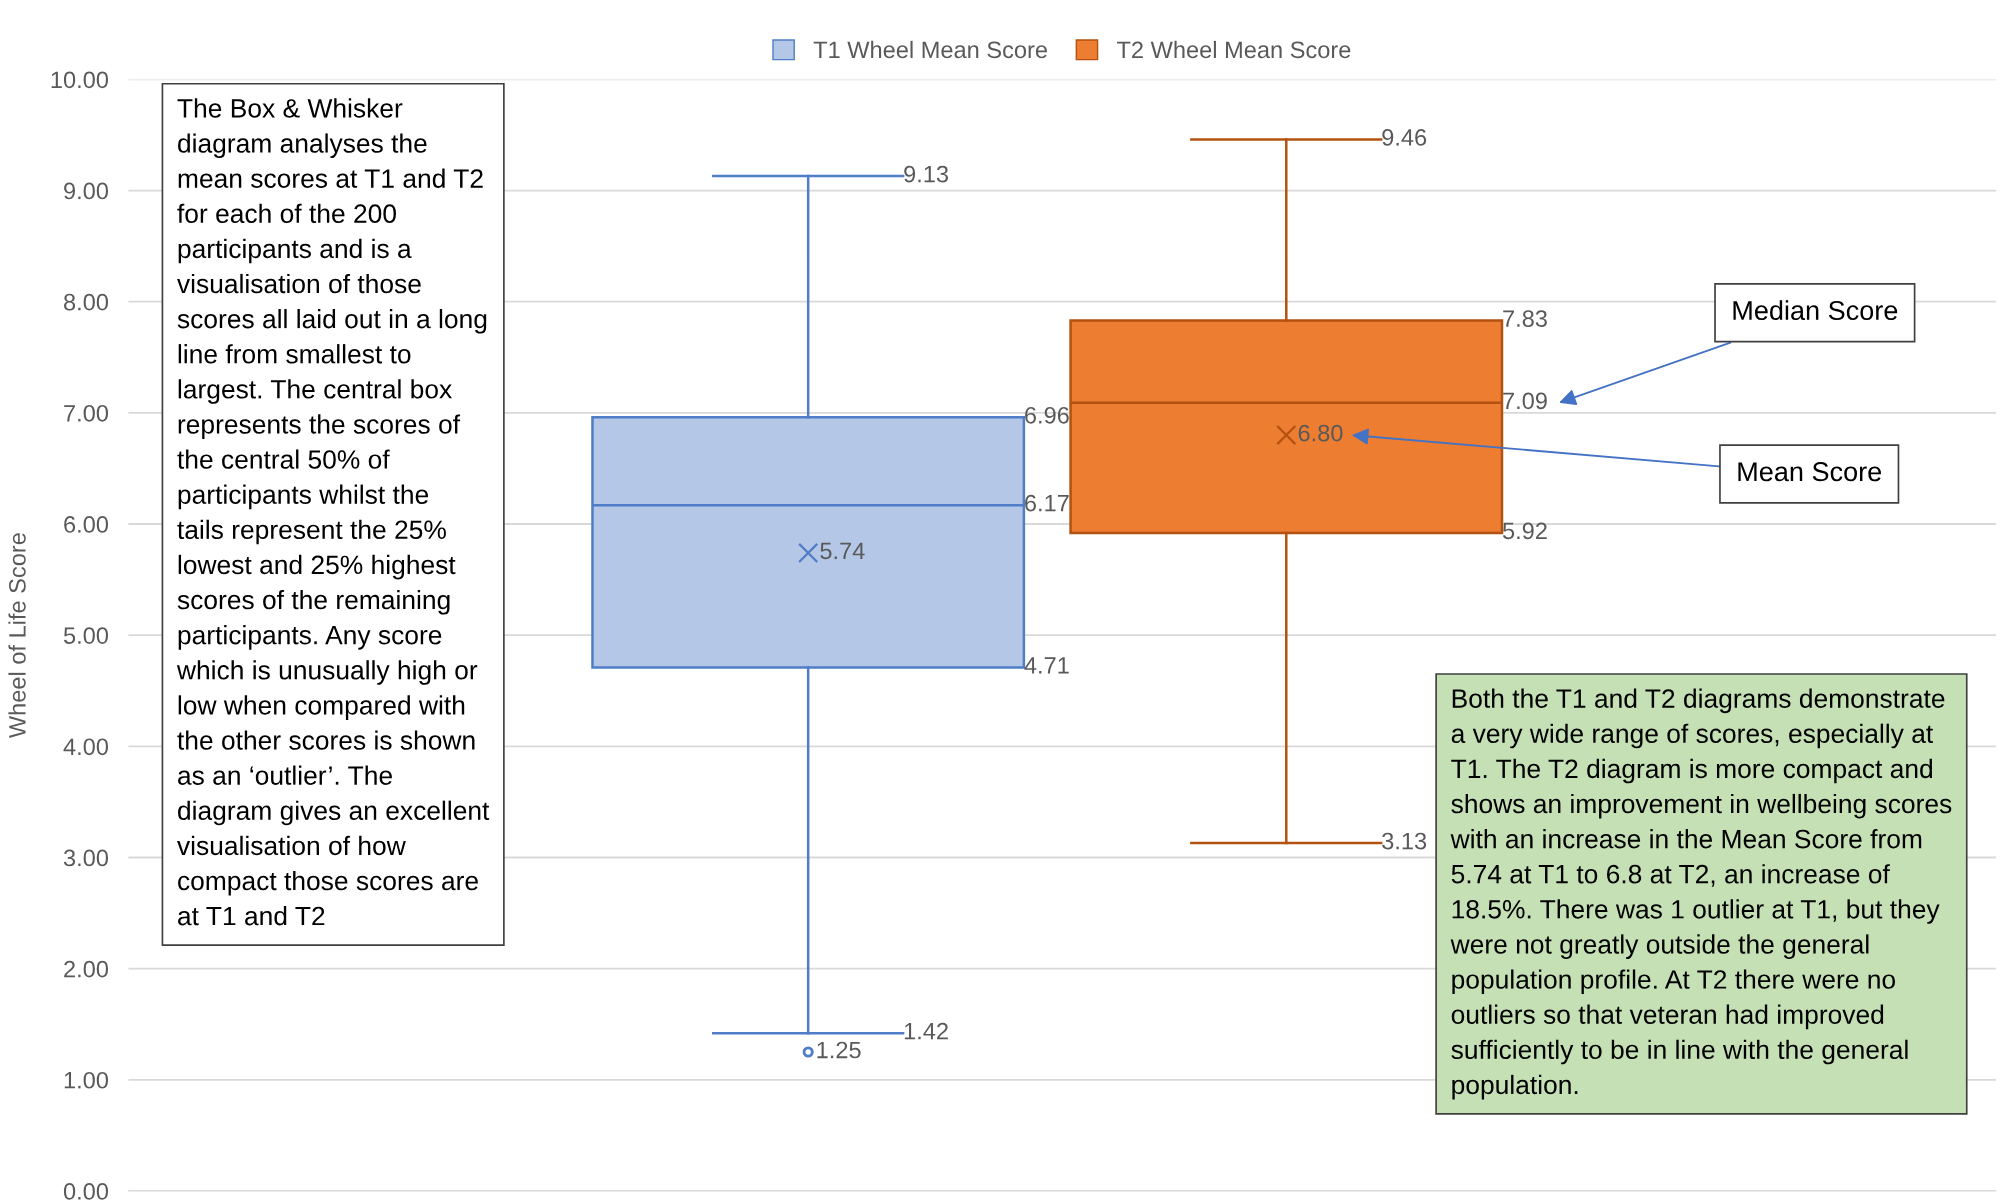  What do you see at coordinates (86, 1080) in the screenshot?
I see `y-tick-label: 1.00` at bounding box center [86, 1080].